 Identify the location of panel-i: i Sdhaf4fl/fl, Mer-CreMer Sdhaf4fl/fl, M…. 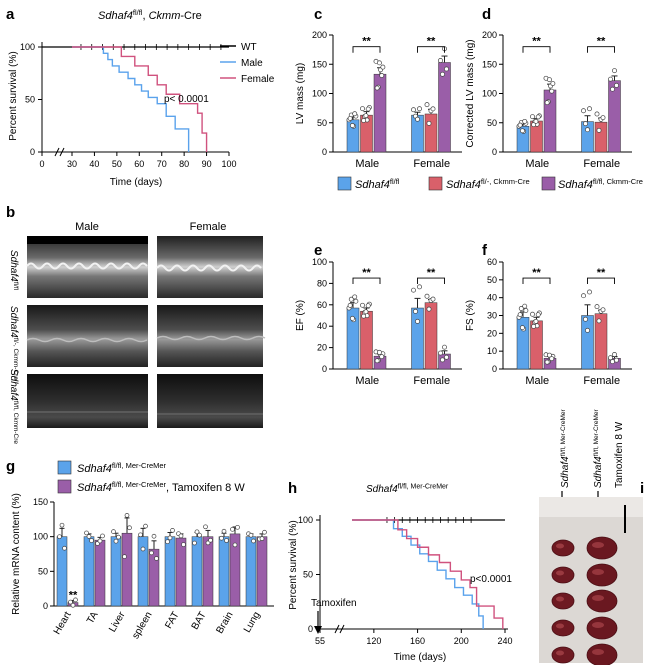
(591, 537).